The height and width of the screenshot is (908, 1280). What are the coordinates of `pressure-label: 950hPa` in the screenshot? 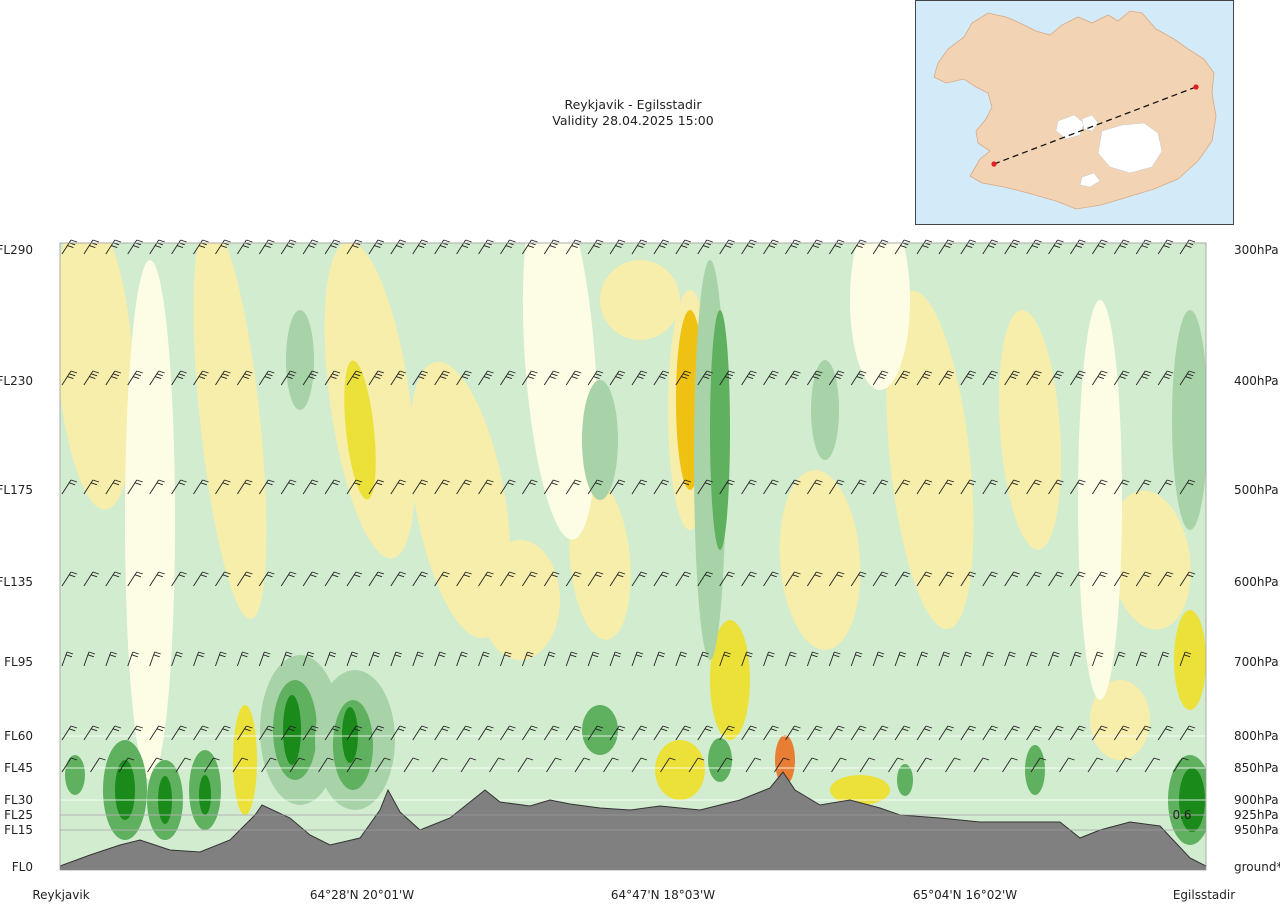 It's located at (1256, 830).